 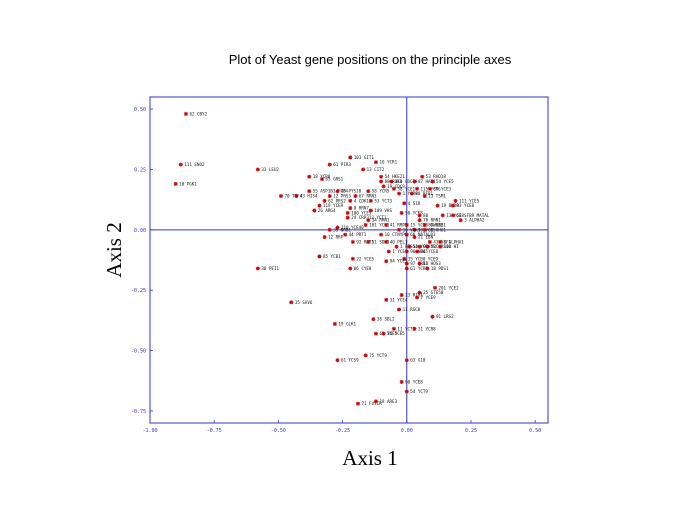 What do you see at coordinates (416, 391) in the screenshot?
I see `data-point: 54 YCT9` at bounding box center [416, 391].